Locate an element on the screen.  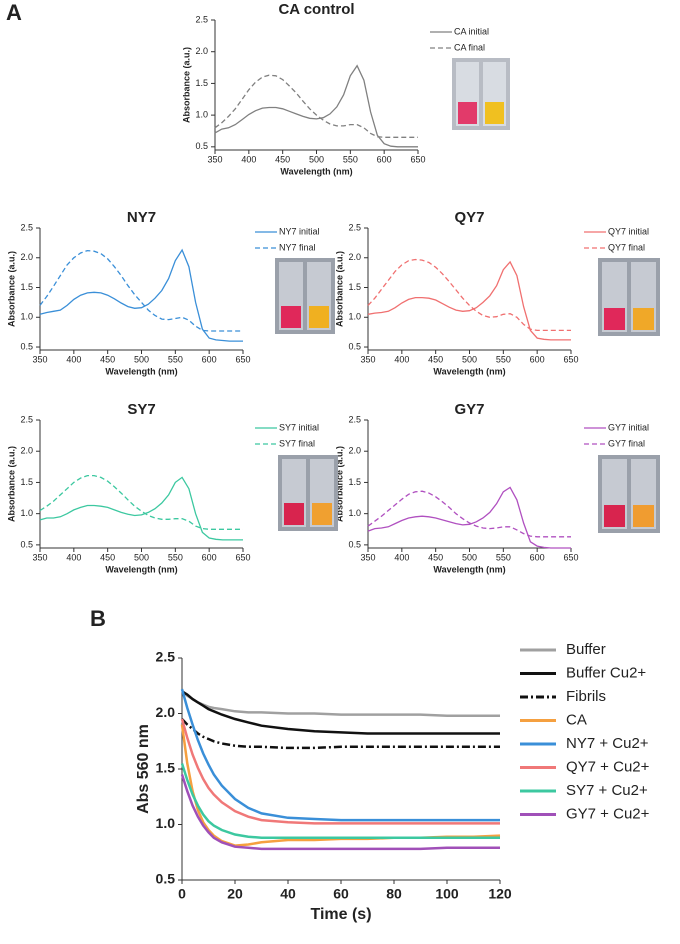
chart-title: GY7 is located at coordinates (469, 409).